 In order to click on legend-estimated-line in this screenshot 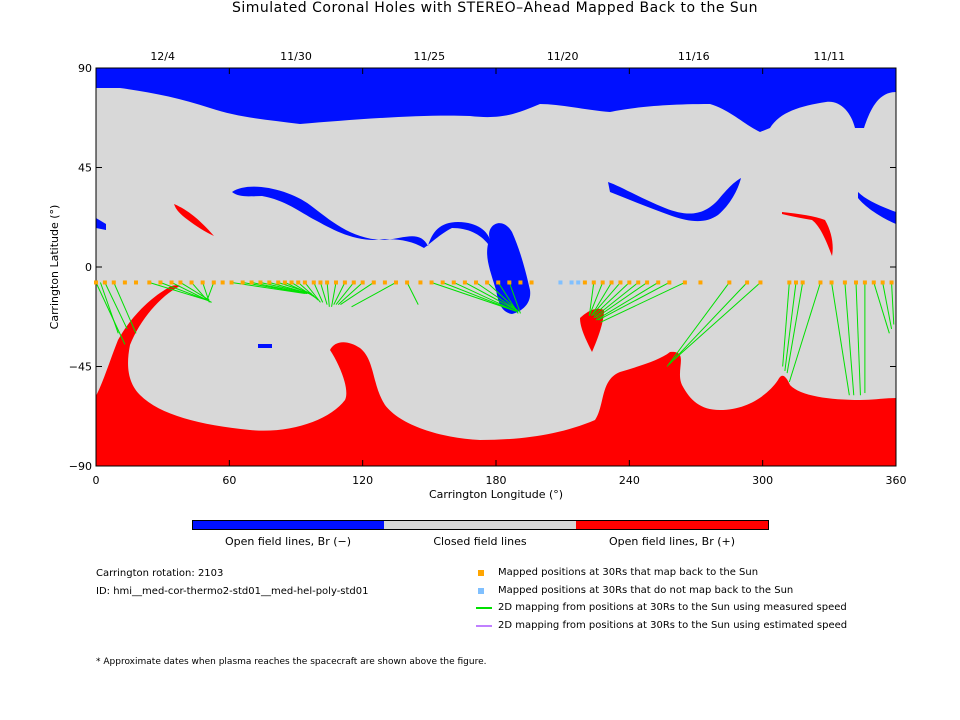, I will do `click(484, 626)`.